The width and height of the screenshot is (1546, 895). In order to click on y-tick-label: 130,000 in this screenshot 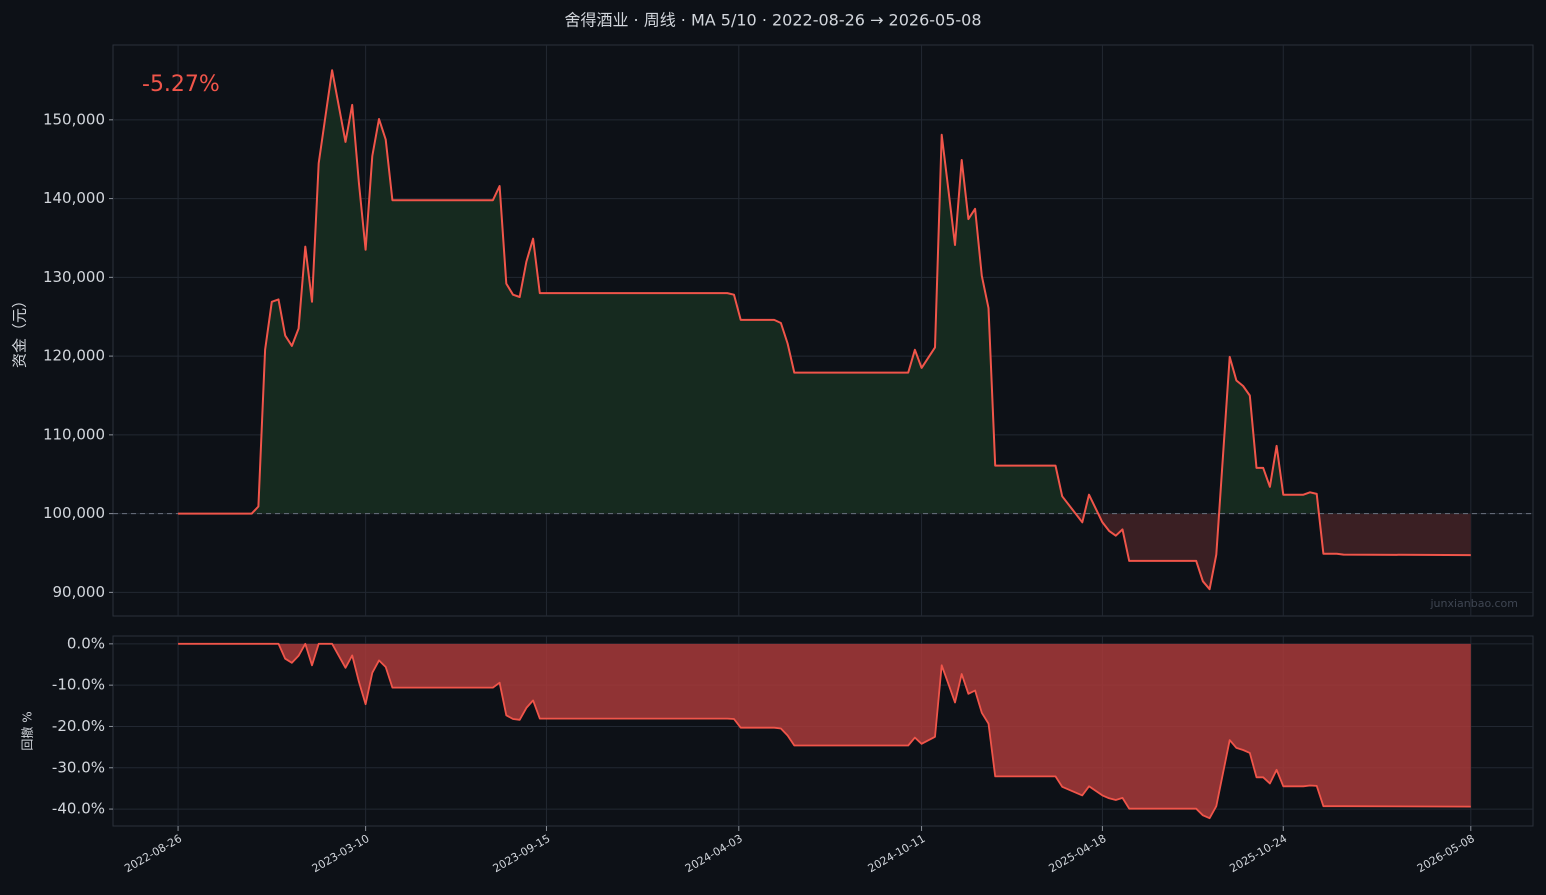, I will do `click(74, 277)`.